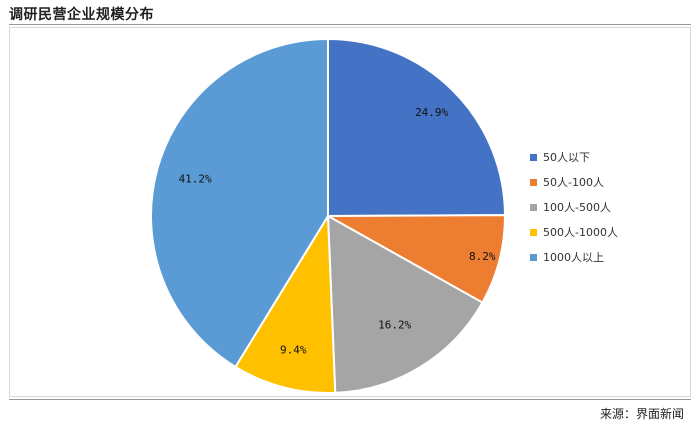  Describe the element at coordinates (566, 157) in the screenshot. I see `legend-label: 50人以下` at that location.